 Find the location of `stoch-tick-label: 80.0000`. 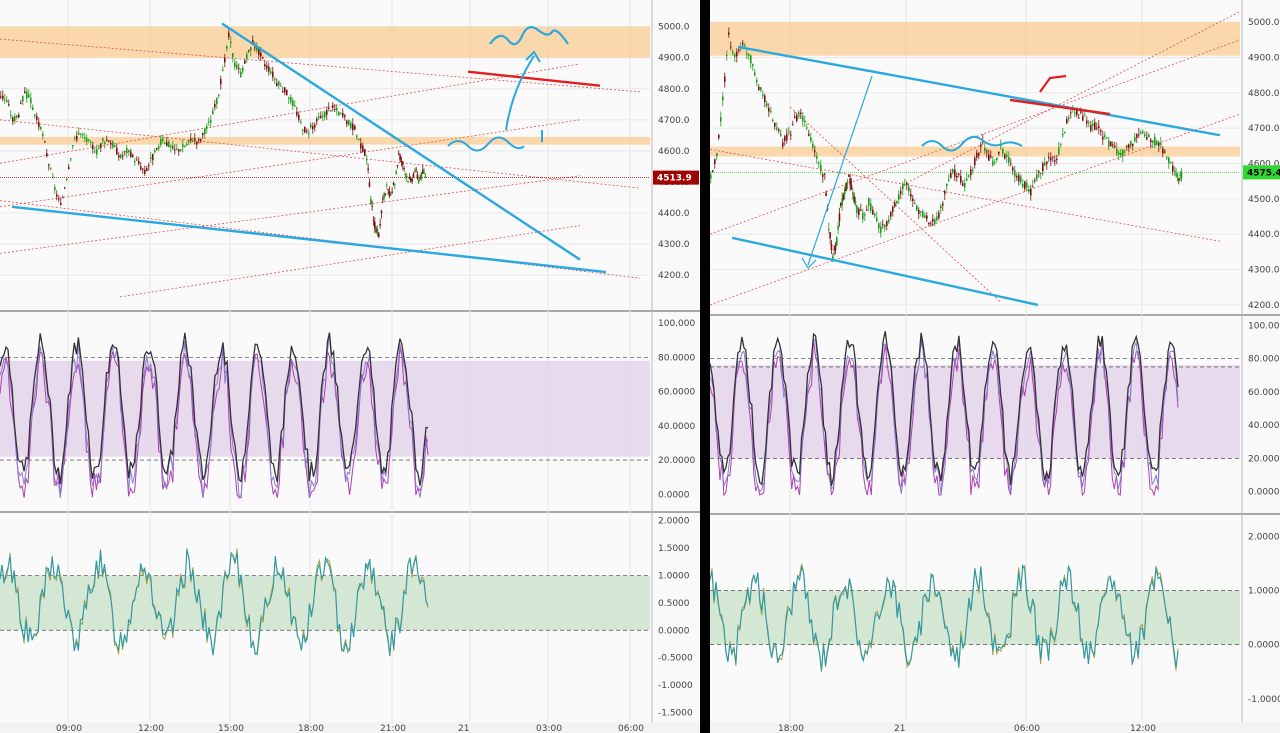

stoch-tick-label: 80.0000 is located at coordinates (1264, 360).